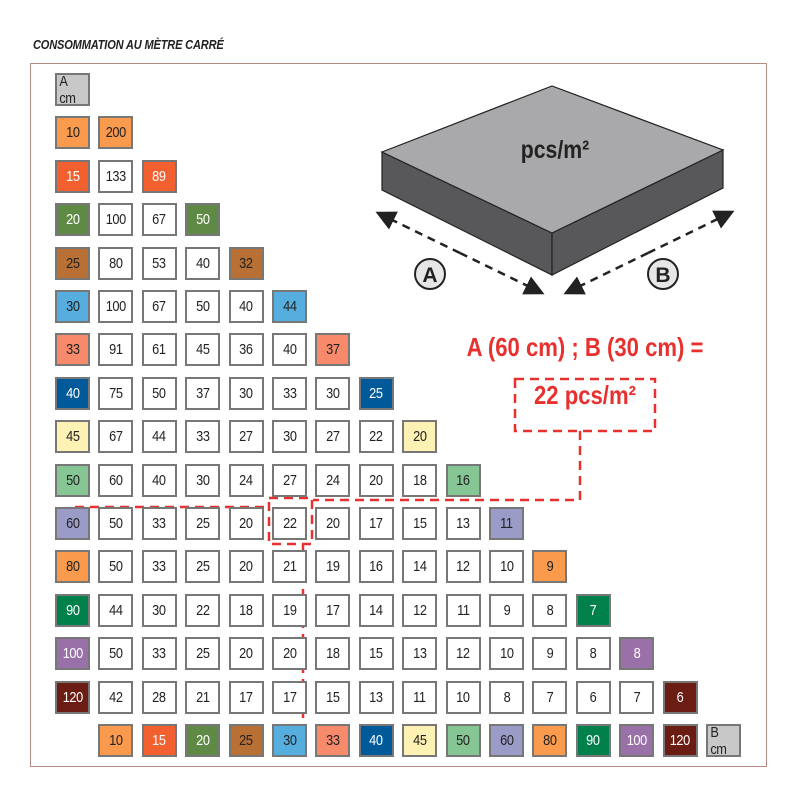 The height and width of the screenshot is (800, 800). What do you see at coordinates (333, 697) in the screenshot?
I see `table-cell: 15` at bounding box center [333, 697].